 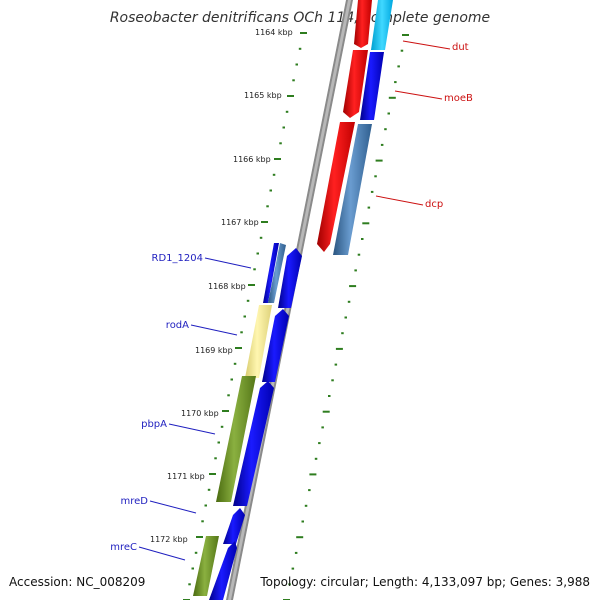 I want to click on gene-pbpA-blue-arrow, so click(x=253, y=443).